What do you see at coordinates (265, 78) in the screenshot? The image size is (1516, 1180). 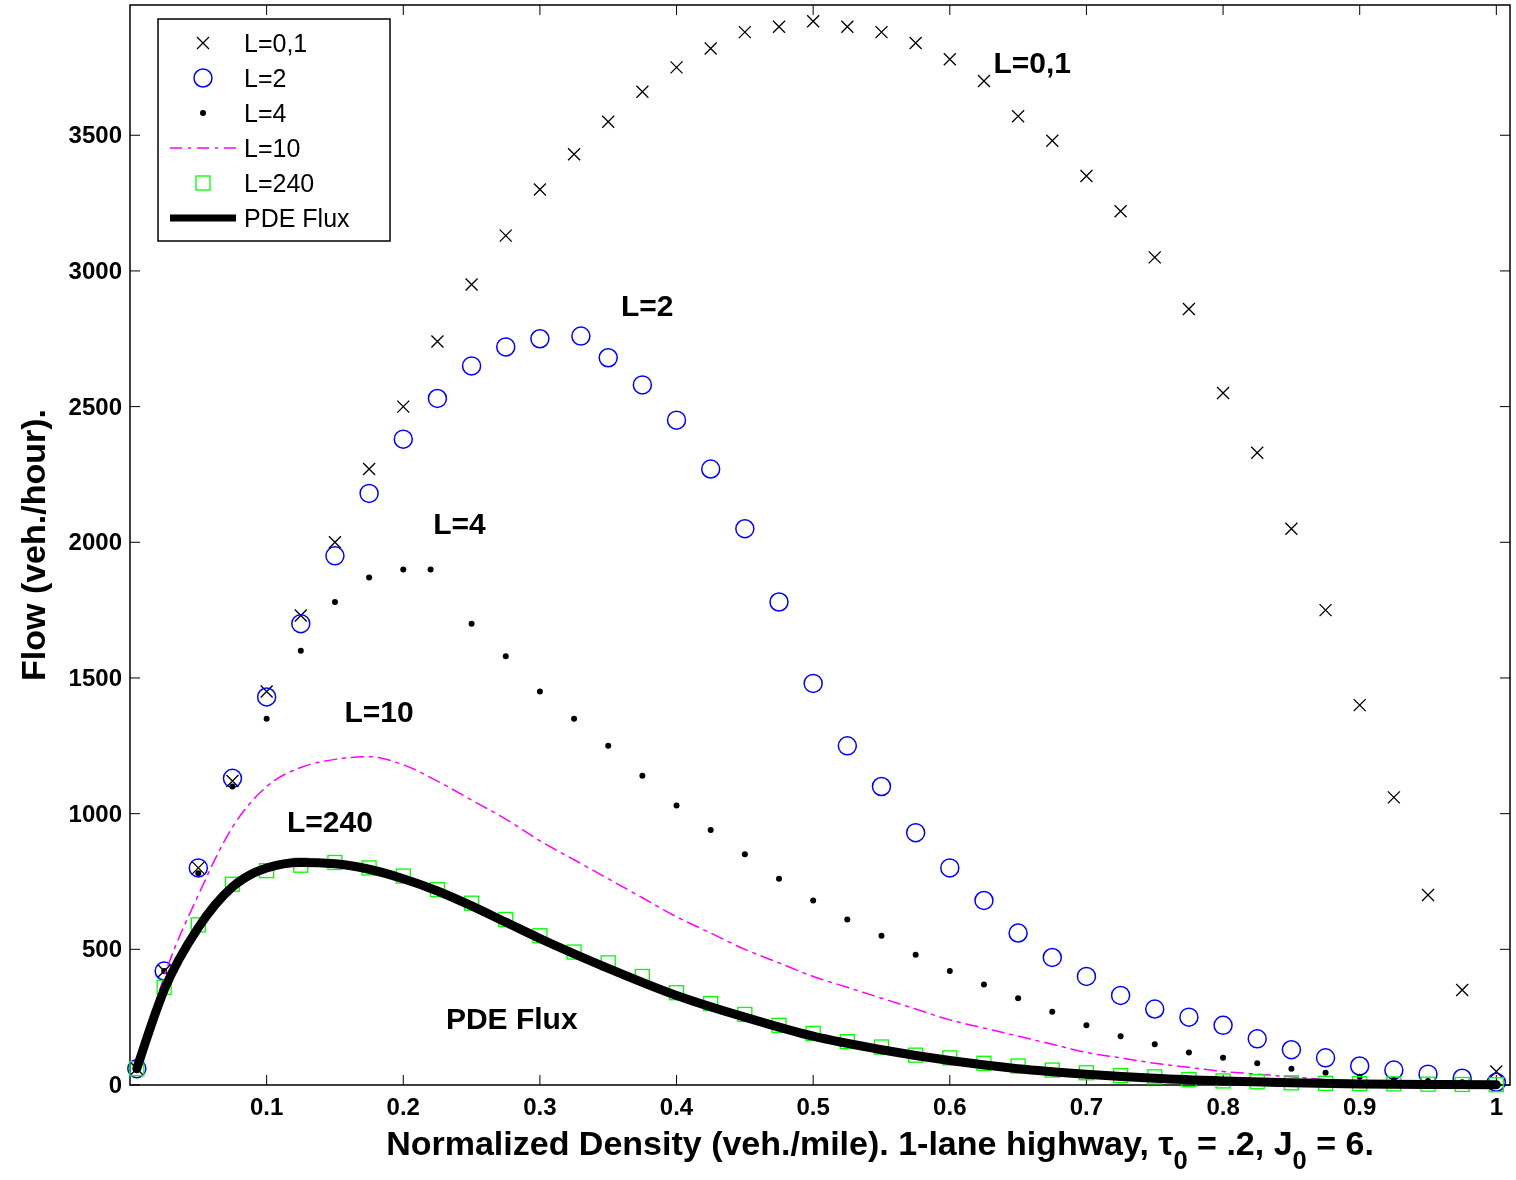 I see `legend-label: L=2` at bounding box center [265, 78].